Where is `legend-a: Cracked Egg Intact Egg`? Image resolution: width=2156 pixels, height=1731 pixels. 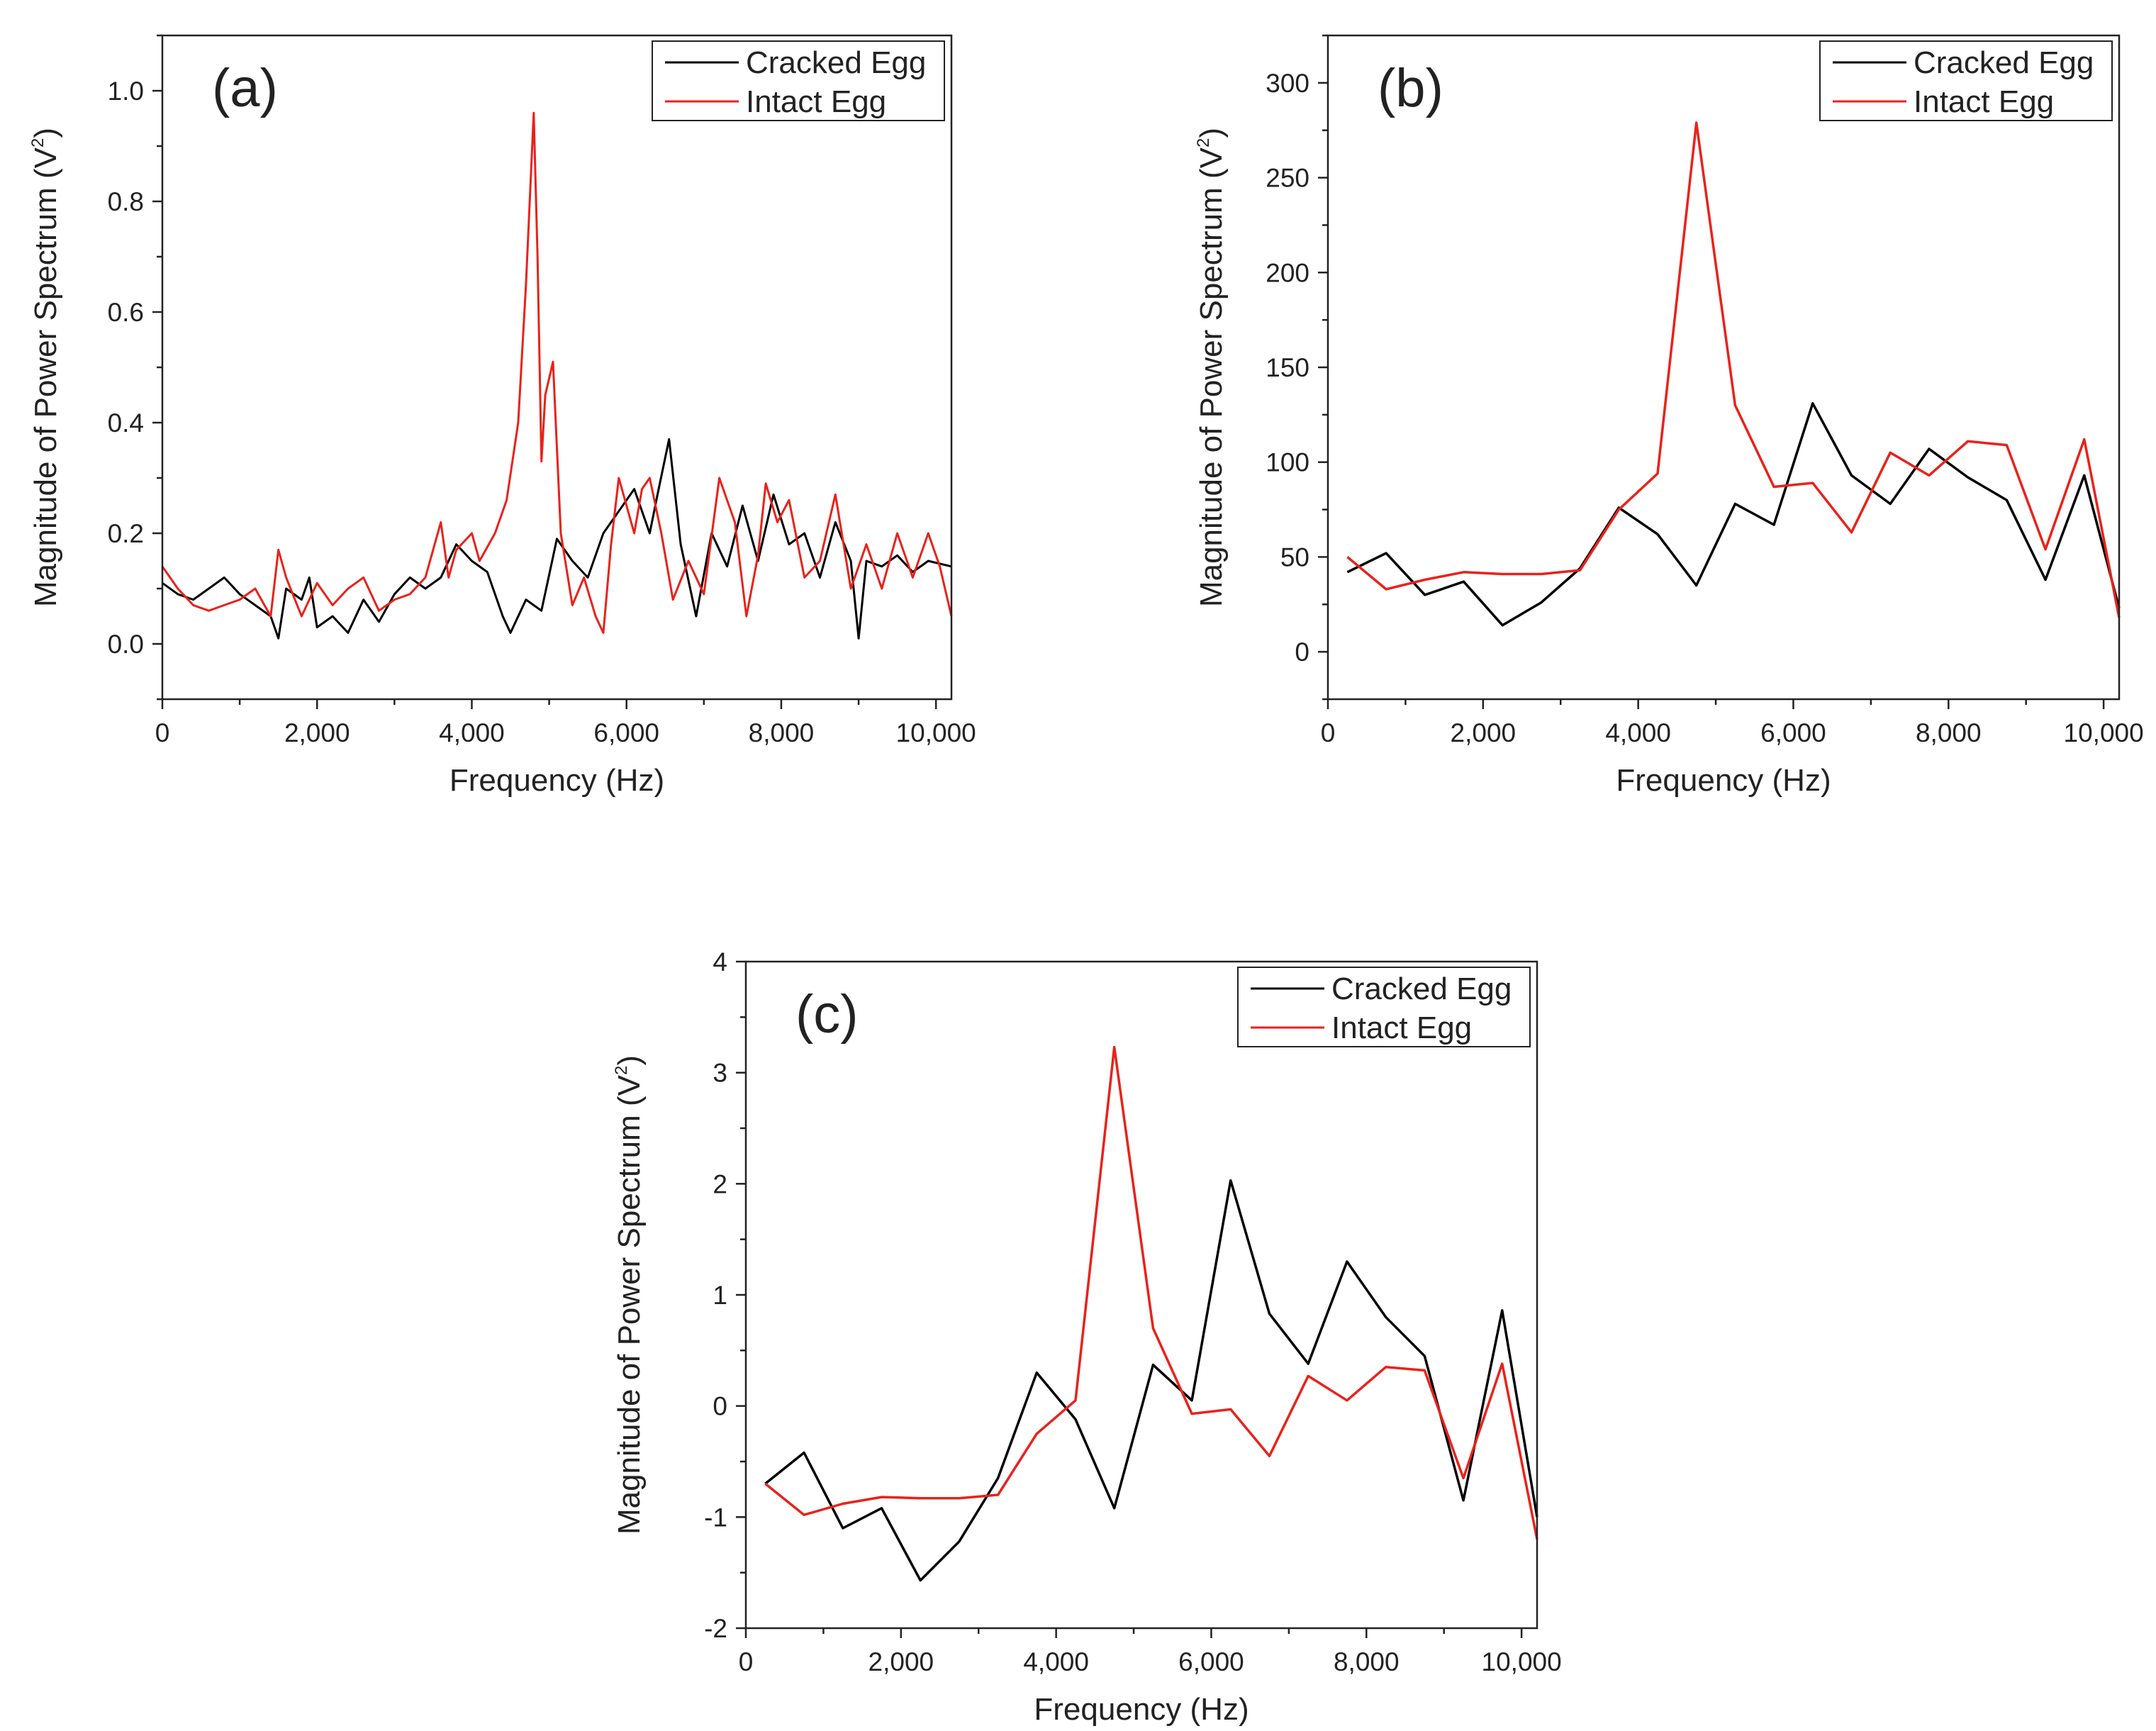
legend-a: Cracked Egg Intact Egg is located at coordinates (798, 80).